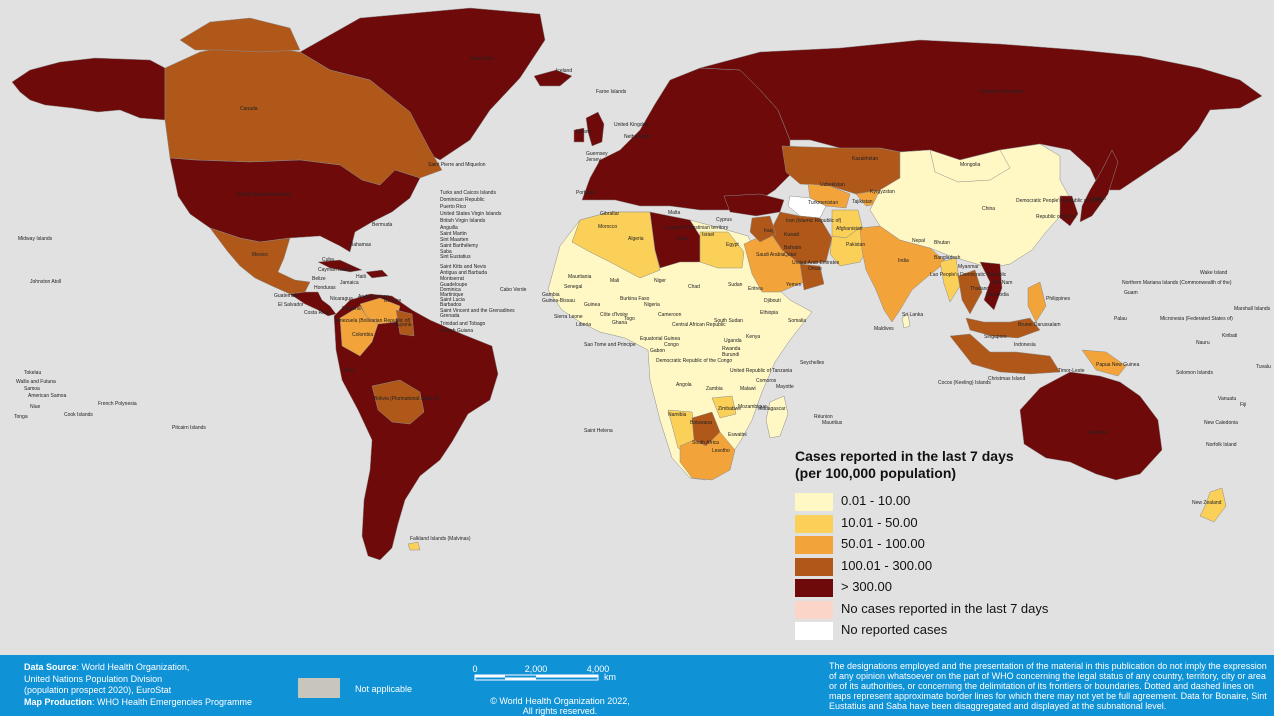 The height and width of the screenshot is (716, 1274). What do you see at coordinates (1118, 365) in the screenshot?
I see `map-label: Papua New Guinea` at bounding box center [1118, 365].